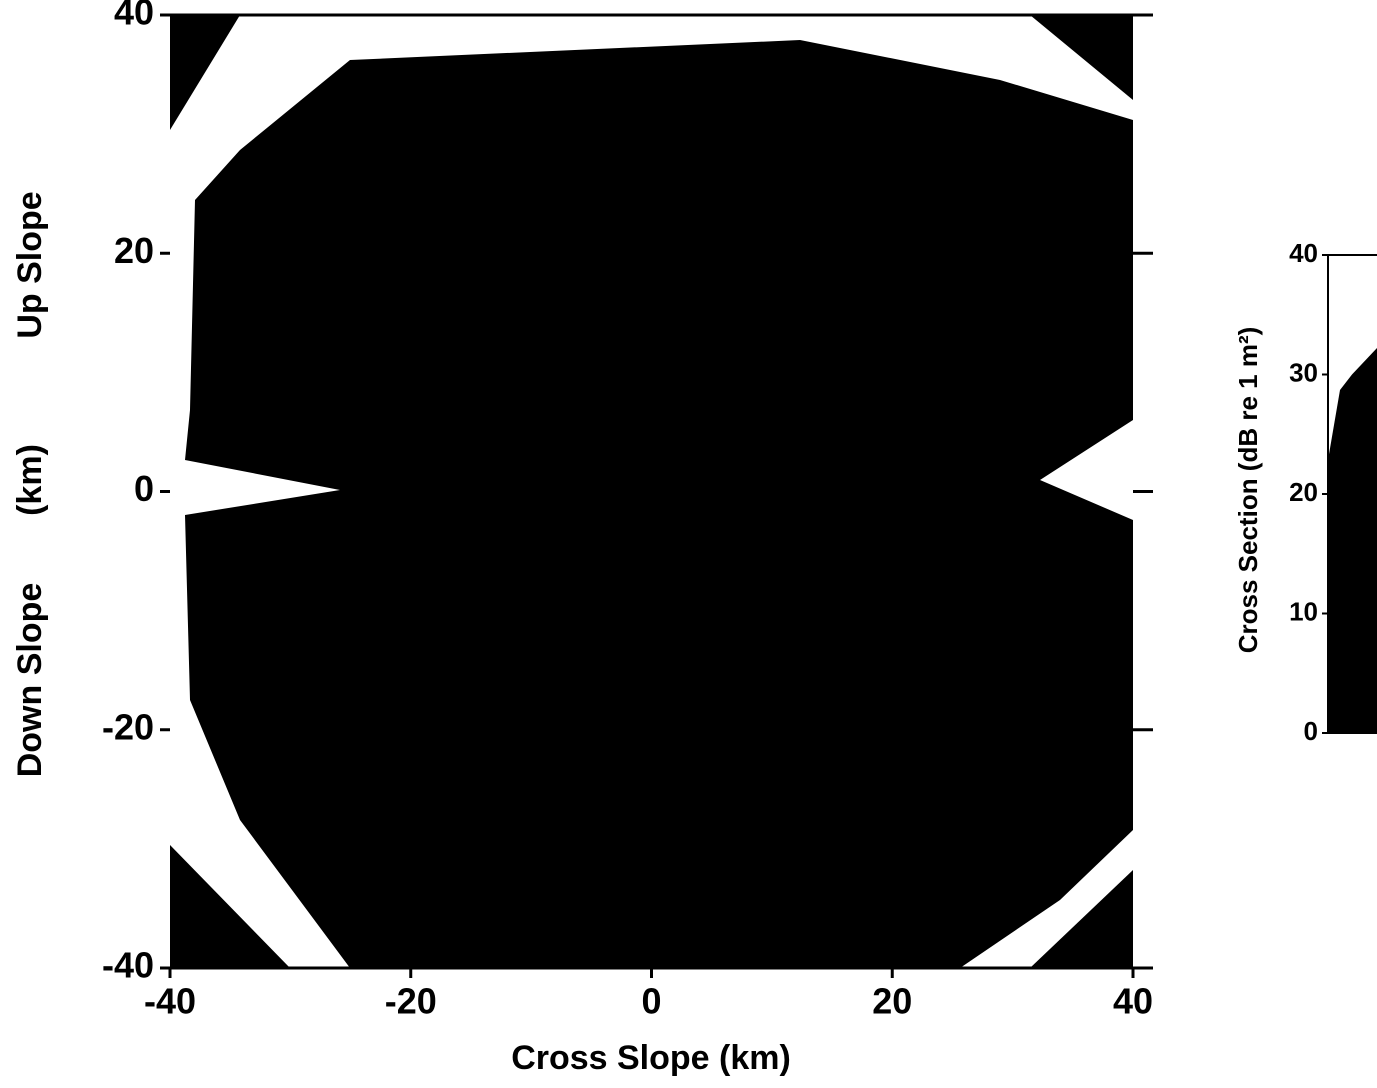  I want to click on x-tick-label: 0, so click(651, 1001).